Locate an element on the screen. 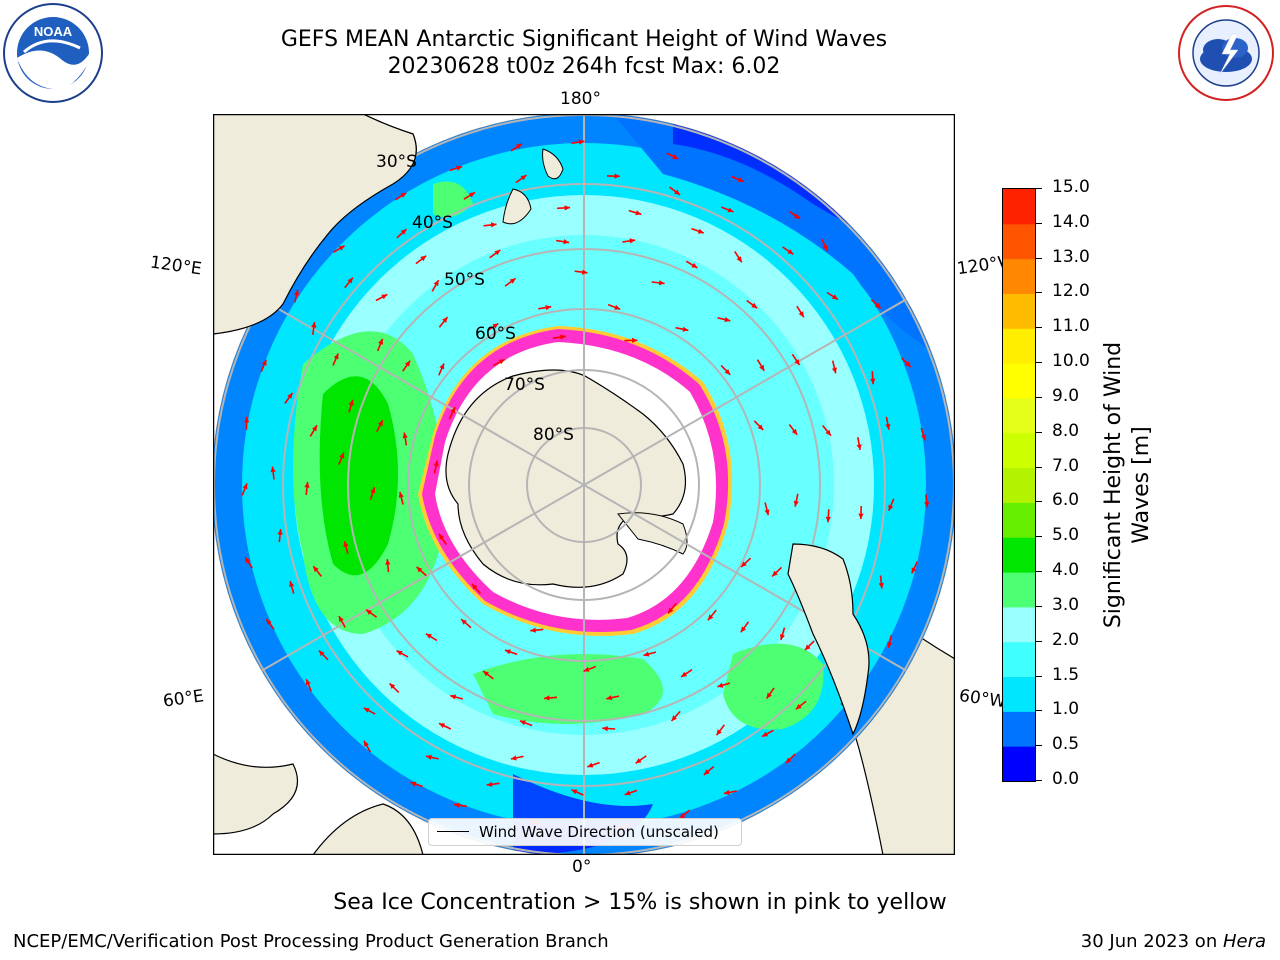 The image size is (1280, 960). colorbar-tick-label: 0.5 is located at coordinates (1066, 744).